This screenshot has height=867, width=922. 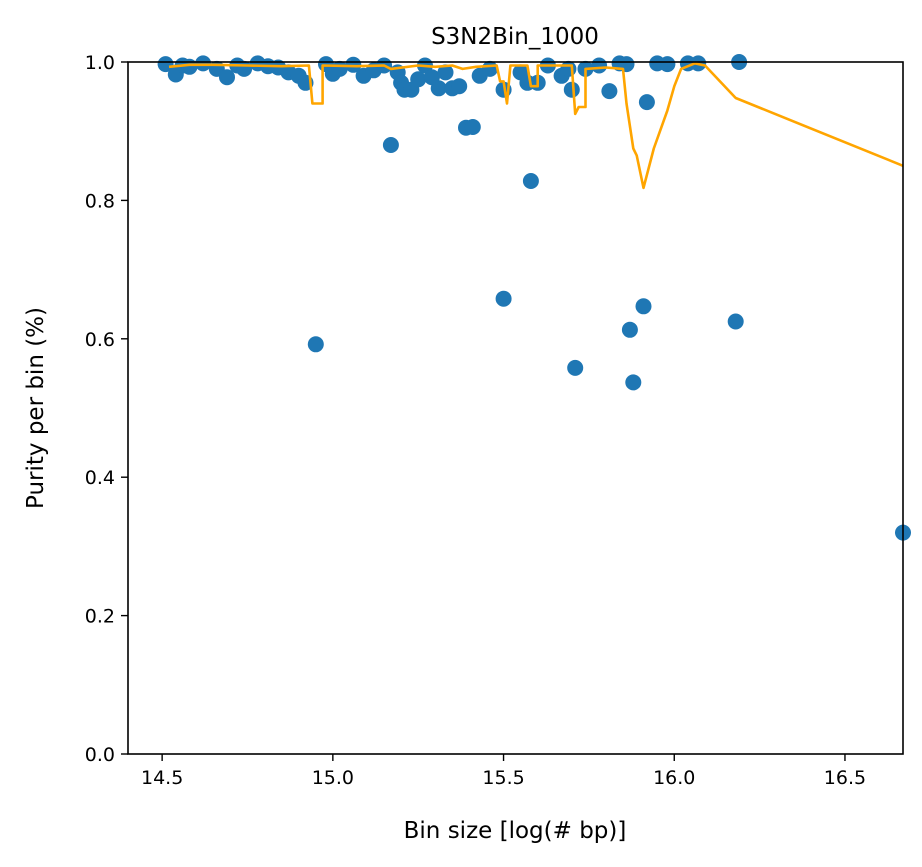 I want to click on y-tick-label-3: 0.6, so click(x=100, y=340).